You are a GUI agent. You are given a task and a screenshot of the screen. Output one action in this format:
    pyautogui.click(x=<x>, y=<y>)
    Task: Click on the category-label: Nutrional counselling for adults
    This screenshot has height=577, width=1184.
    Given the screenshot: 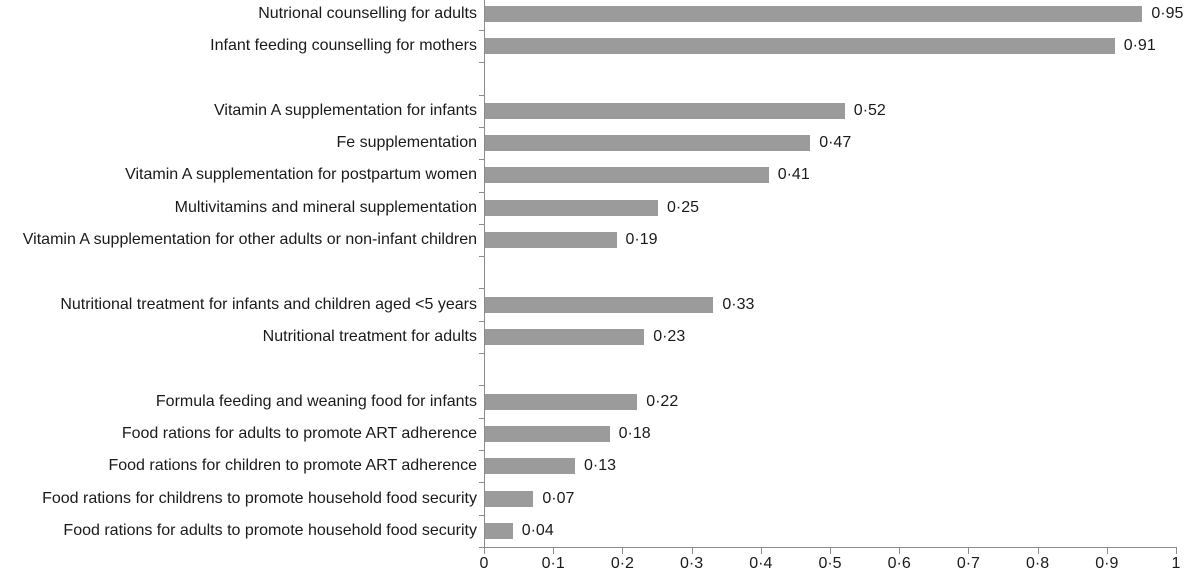 What is the action you would take?
    pyautogui.click(x=367, y=13)
    